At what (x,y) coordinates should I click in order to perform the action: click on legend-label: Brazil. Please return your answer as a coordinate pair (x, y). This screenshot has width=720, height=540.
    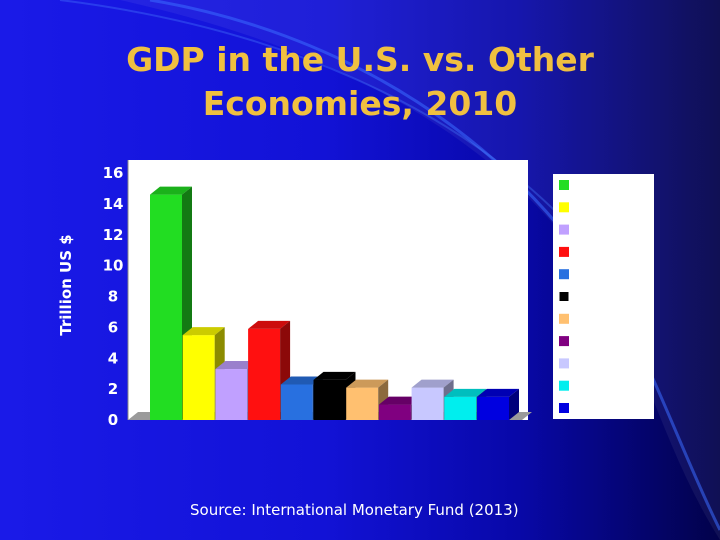
    Looking at the image, I should click on (597, 364).